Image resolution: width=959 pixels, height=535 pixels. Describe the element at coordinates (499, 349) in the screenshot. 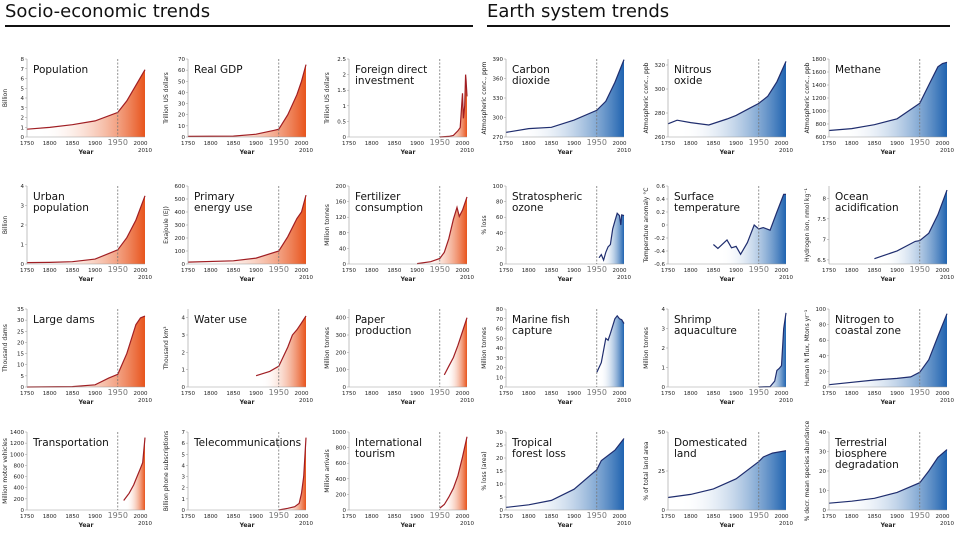

I see `y-tick-label: 40` at that location.